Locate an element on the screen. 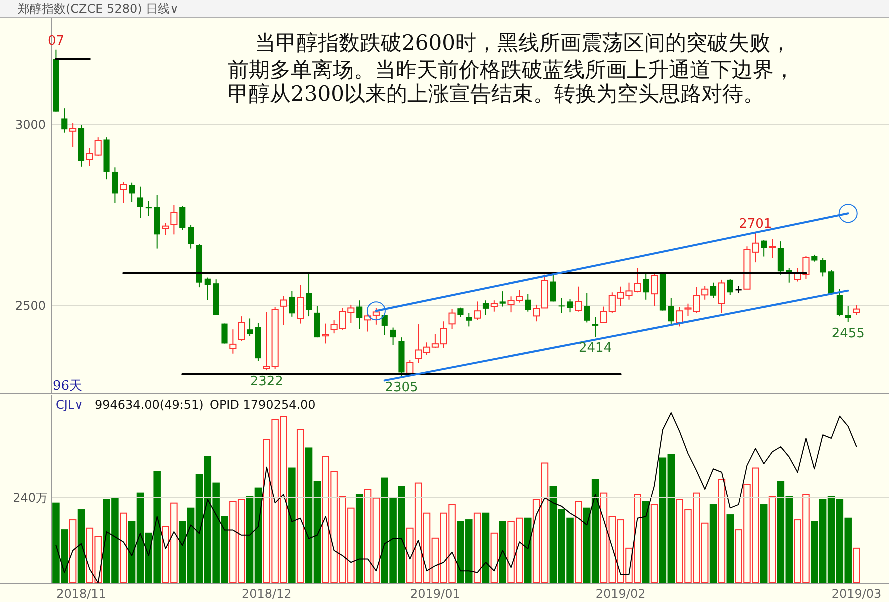  x-tick-label: 2018/12 is located at coordinates (267, 594).